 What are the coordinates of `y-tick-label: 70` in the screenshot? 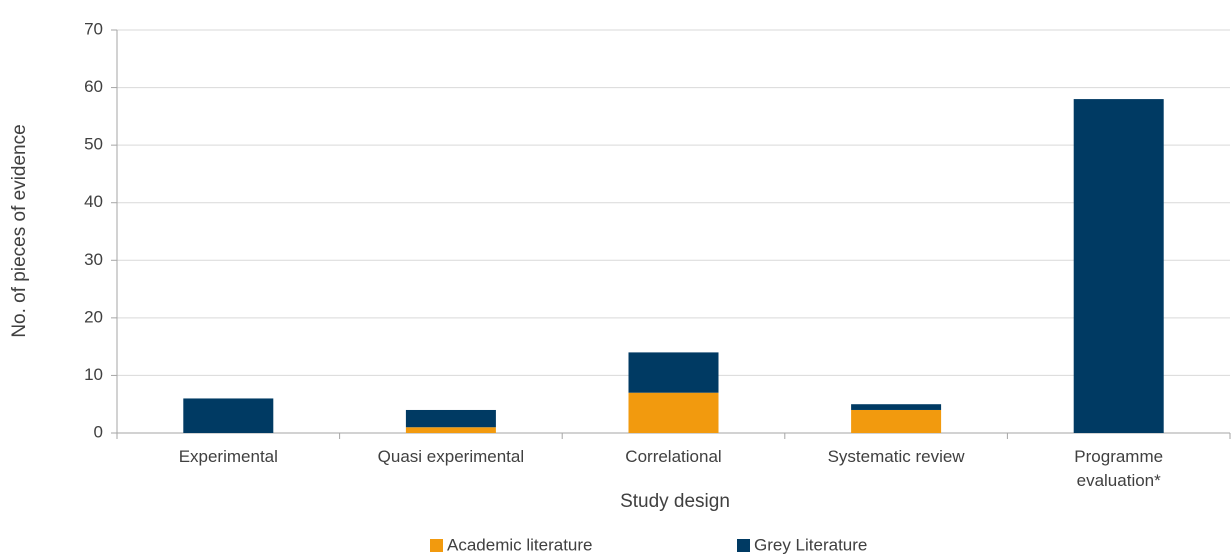 It's located at (93, 28).